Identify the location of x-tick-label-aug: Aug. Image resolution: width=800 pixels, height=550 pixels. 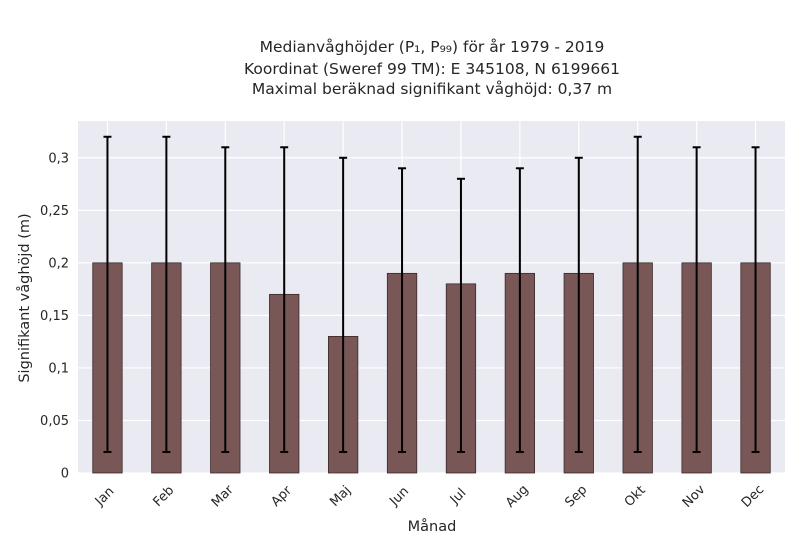
(517, 496).